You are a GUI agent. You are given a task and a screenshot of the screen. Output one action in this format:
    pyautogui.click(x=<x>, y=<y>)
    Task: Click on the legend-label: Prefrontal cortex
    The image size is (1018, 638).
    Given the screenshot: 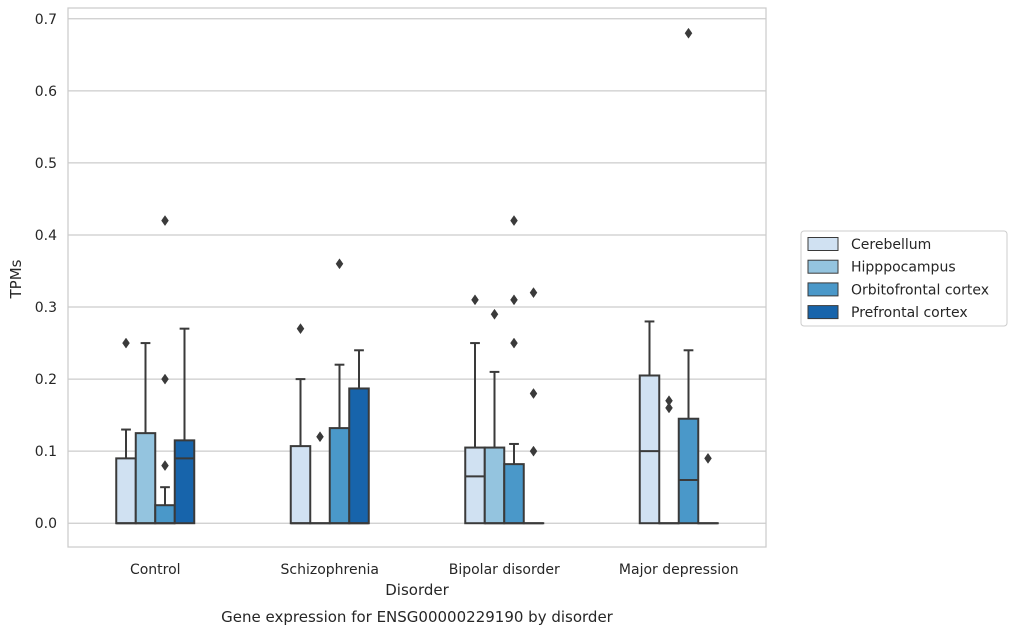 What is the action you would take?
    pyautogui.click(x=909, y=313)
    